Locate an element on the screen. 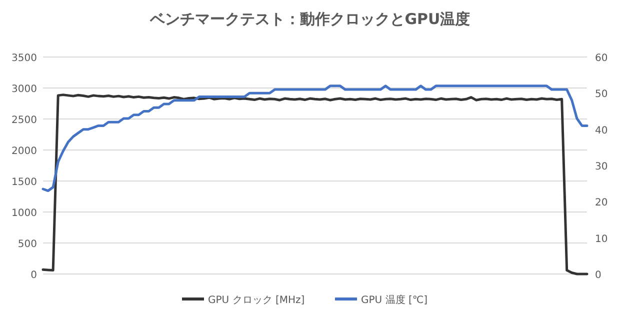 This screenshot has width=620, height=320. y-tick-label: 1500 is located at coordinates (24, 182).